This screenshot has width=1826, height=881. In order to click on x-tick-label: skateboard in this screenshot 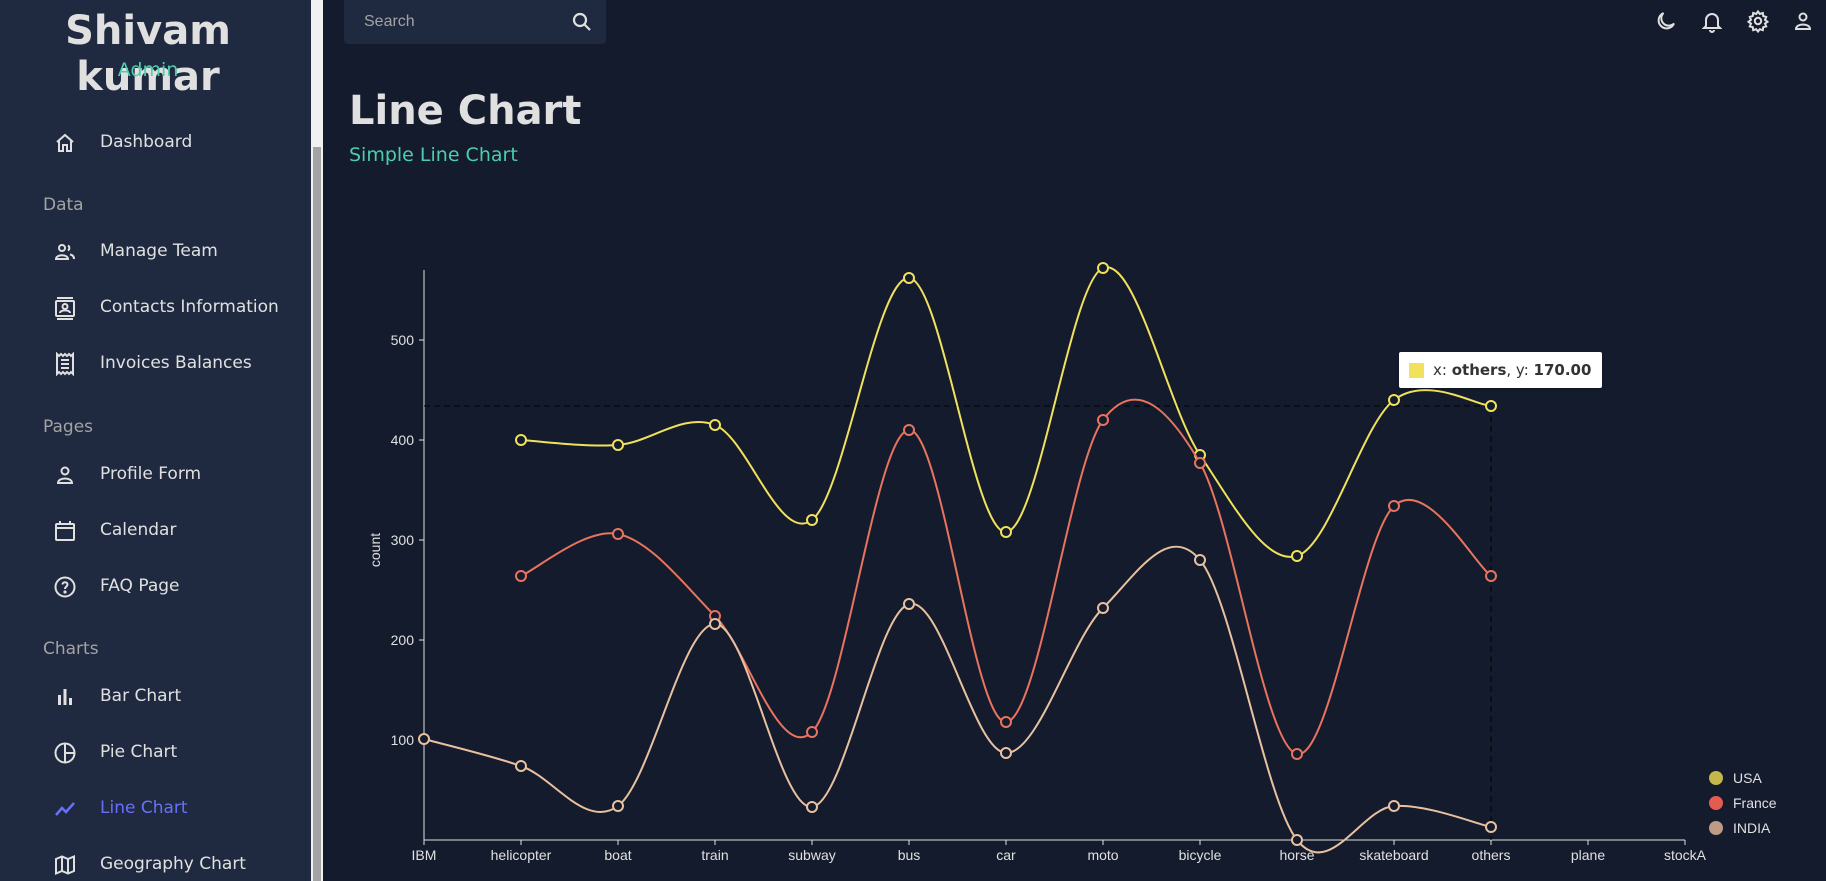, I will do `click(1393, 855)`.